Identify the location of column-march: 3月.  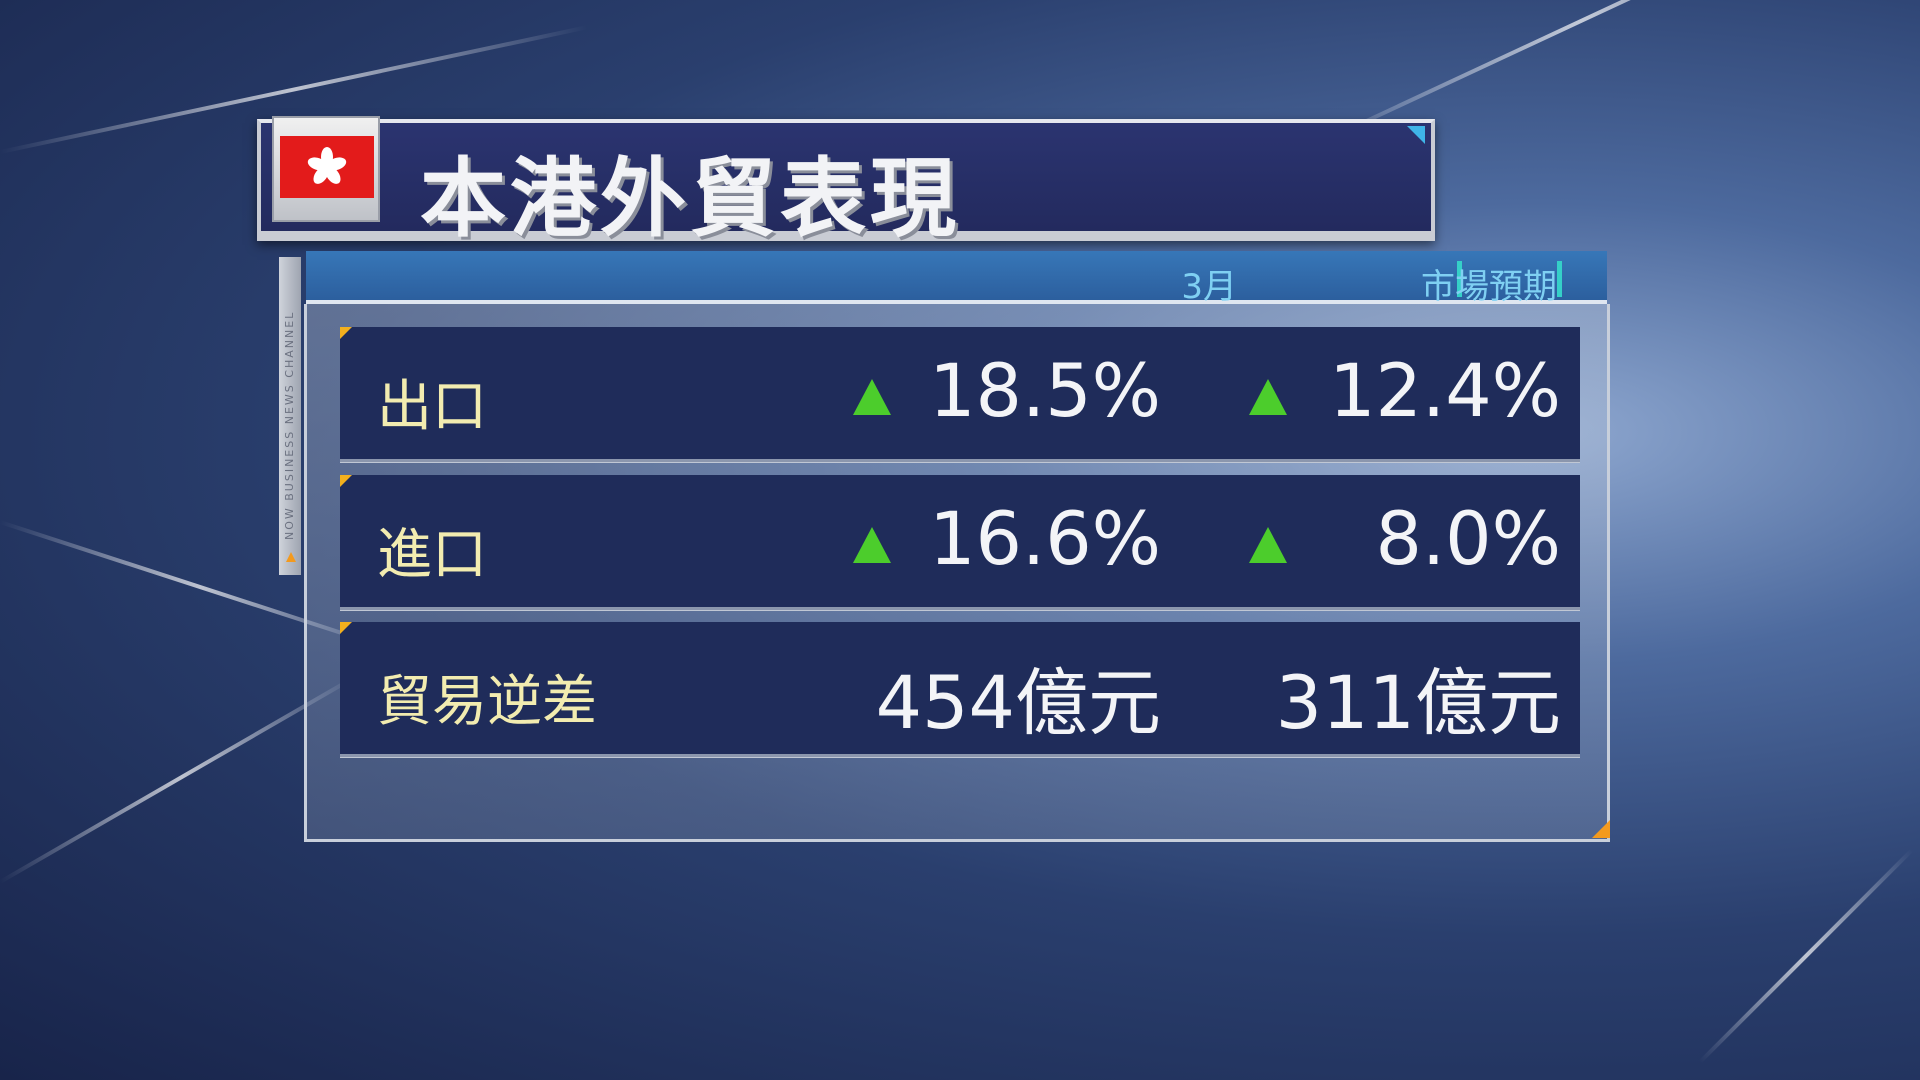
(1209, 287).